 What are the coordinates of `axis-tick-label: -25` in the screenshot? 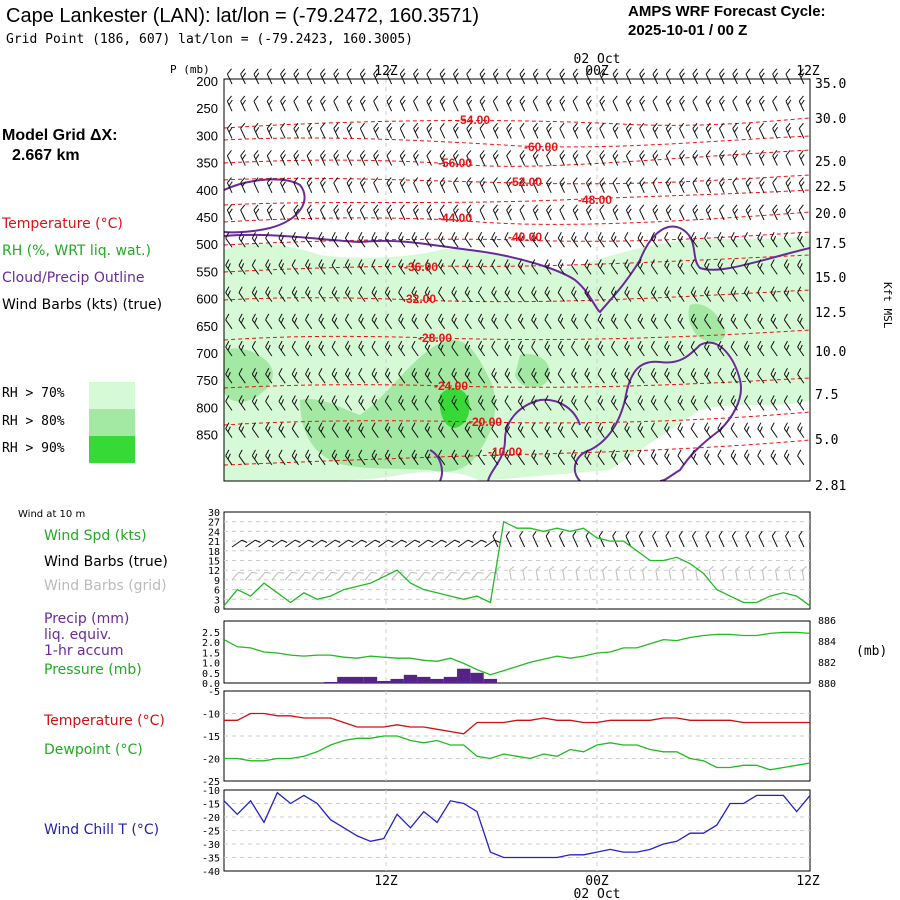 It's located at (211, 832).